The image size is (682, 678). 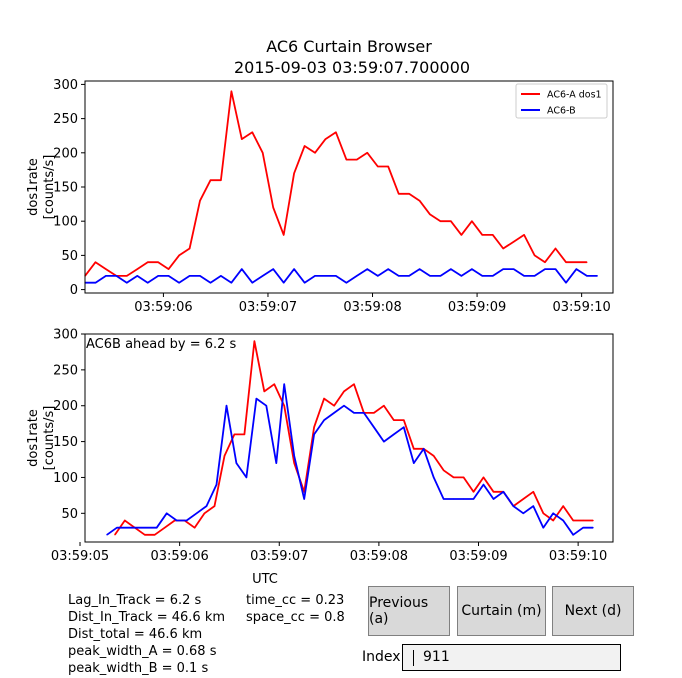 I want to click on previous-button: Previous (a), so click(x=409, y=611).